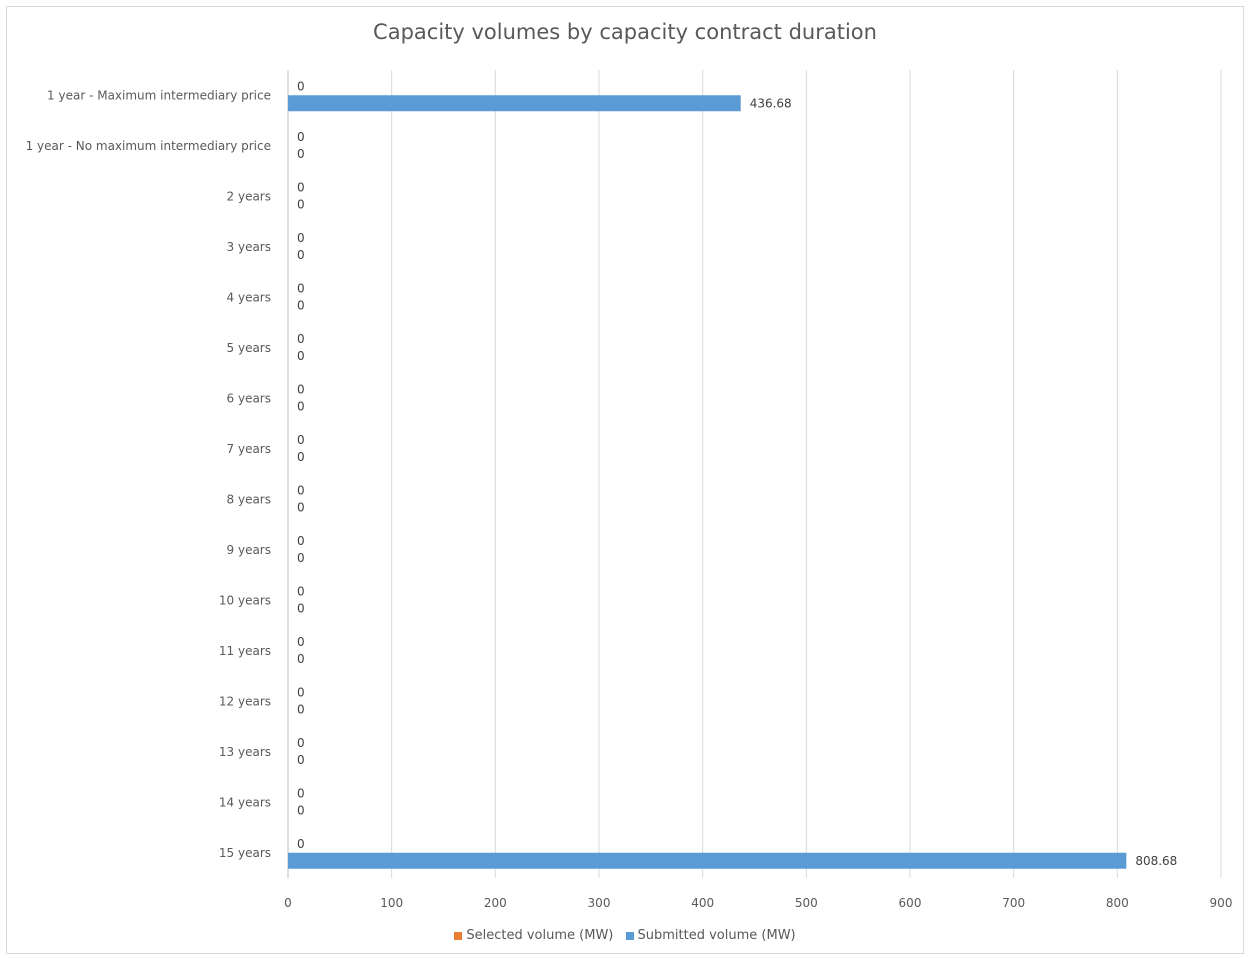  I want to click on x-tick-label: 600, so click(910, 903).